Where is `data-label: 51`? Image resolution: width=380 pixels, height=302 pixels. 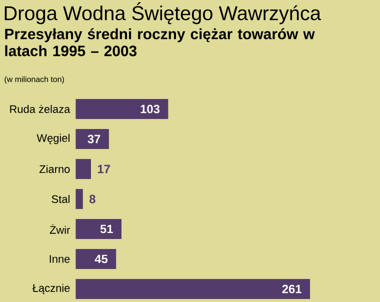
data-label: 51 is located at coordinates (106, 229).